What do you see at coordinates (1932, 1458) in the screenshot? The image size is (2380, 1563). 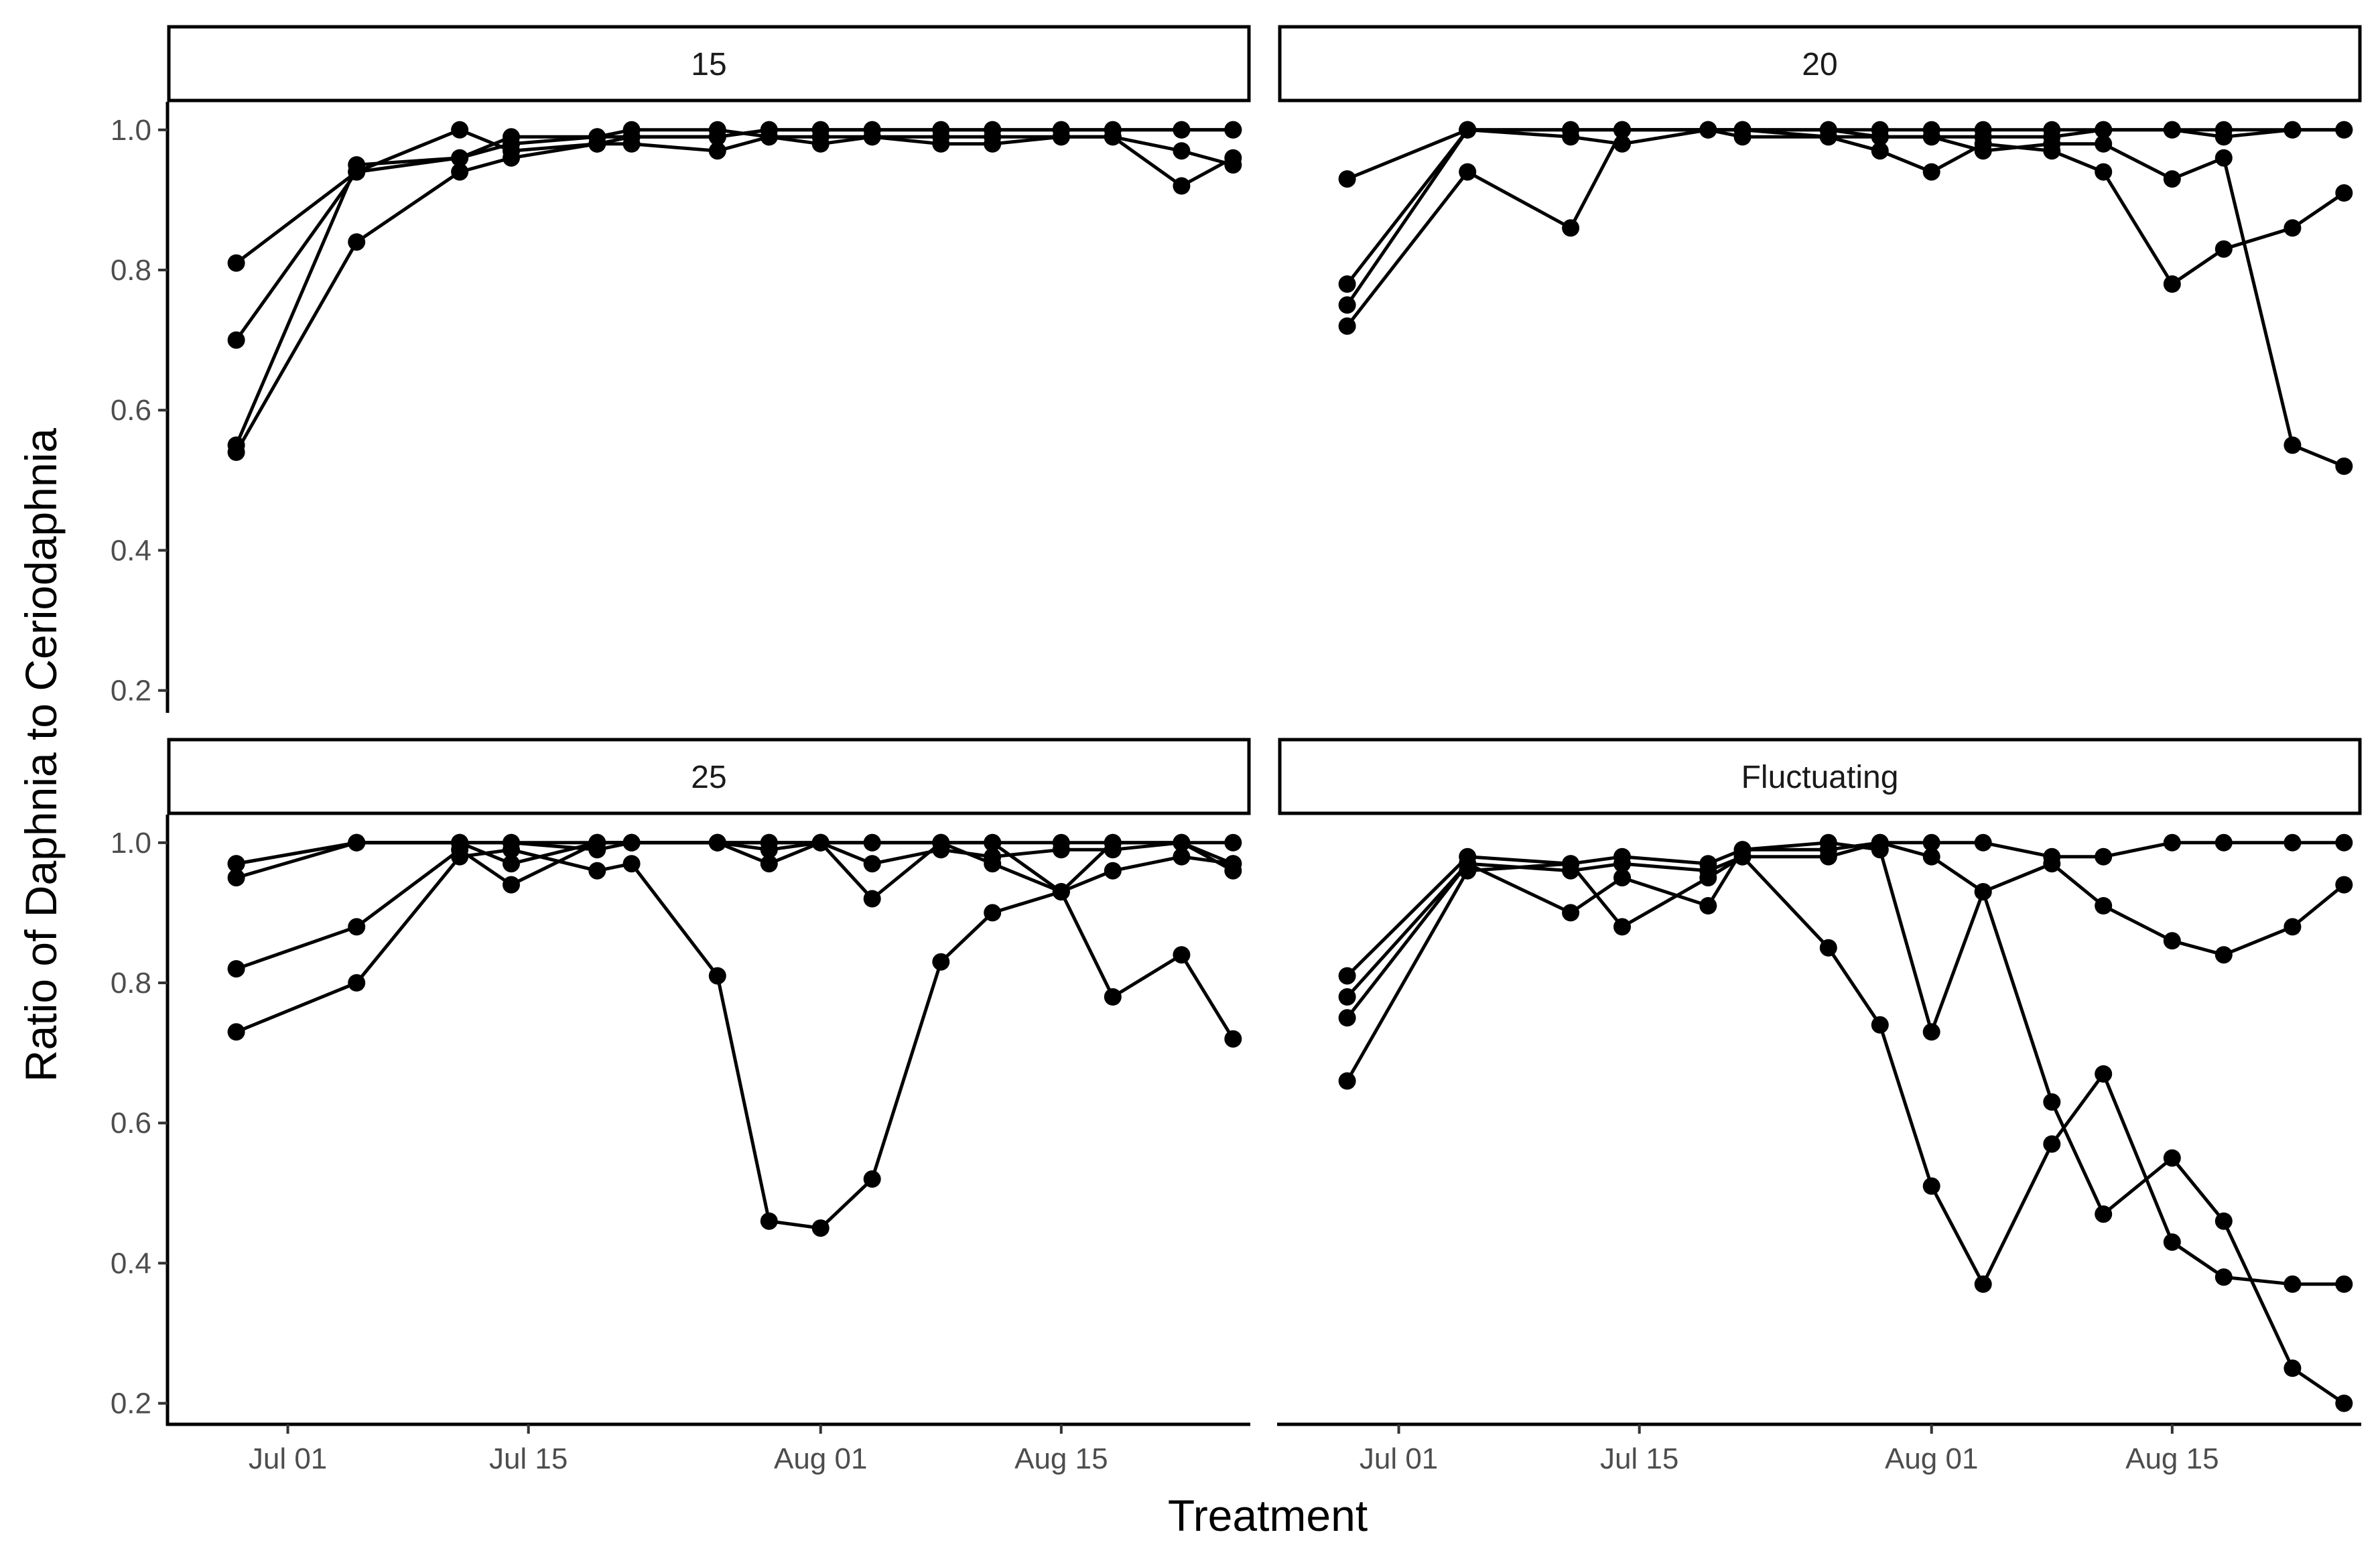 I see `x-tick-label: Aug 01` at bounding box center [1932, 1458].